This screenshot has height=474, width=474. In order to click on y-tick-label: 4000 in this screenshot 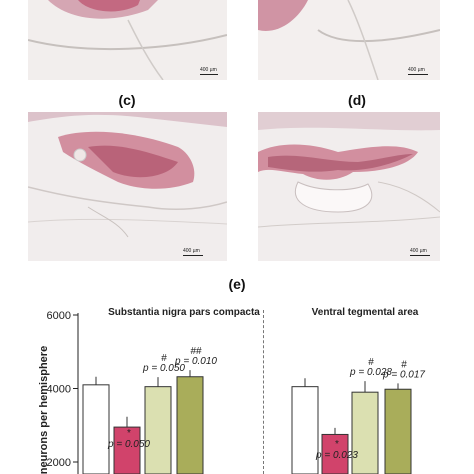, I will do `click(59, 390)`.